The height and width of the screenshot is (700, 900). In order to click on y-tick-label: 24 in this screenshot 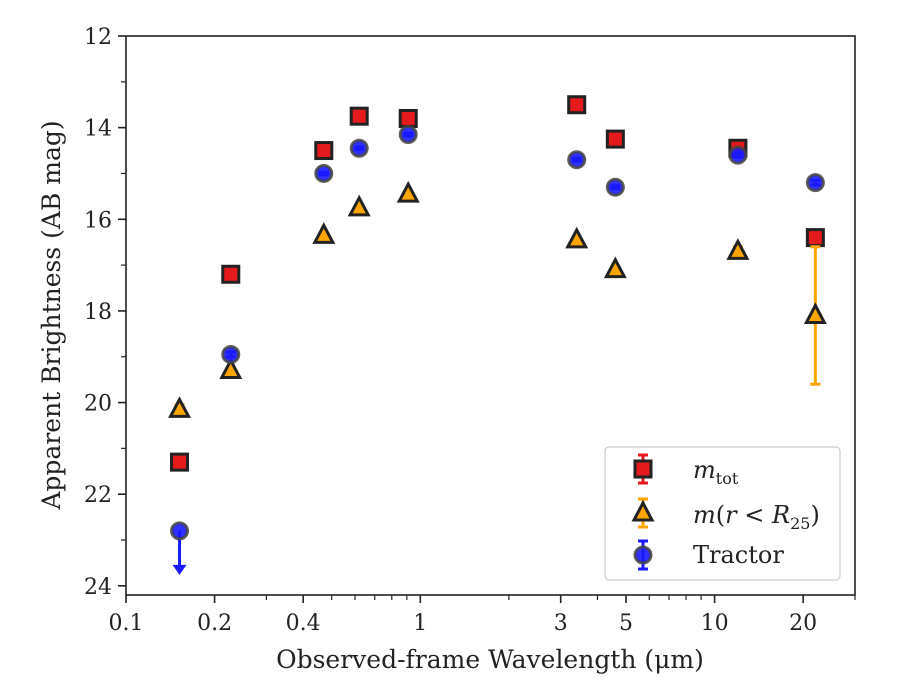, I will do `click(98, 587)`.